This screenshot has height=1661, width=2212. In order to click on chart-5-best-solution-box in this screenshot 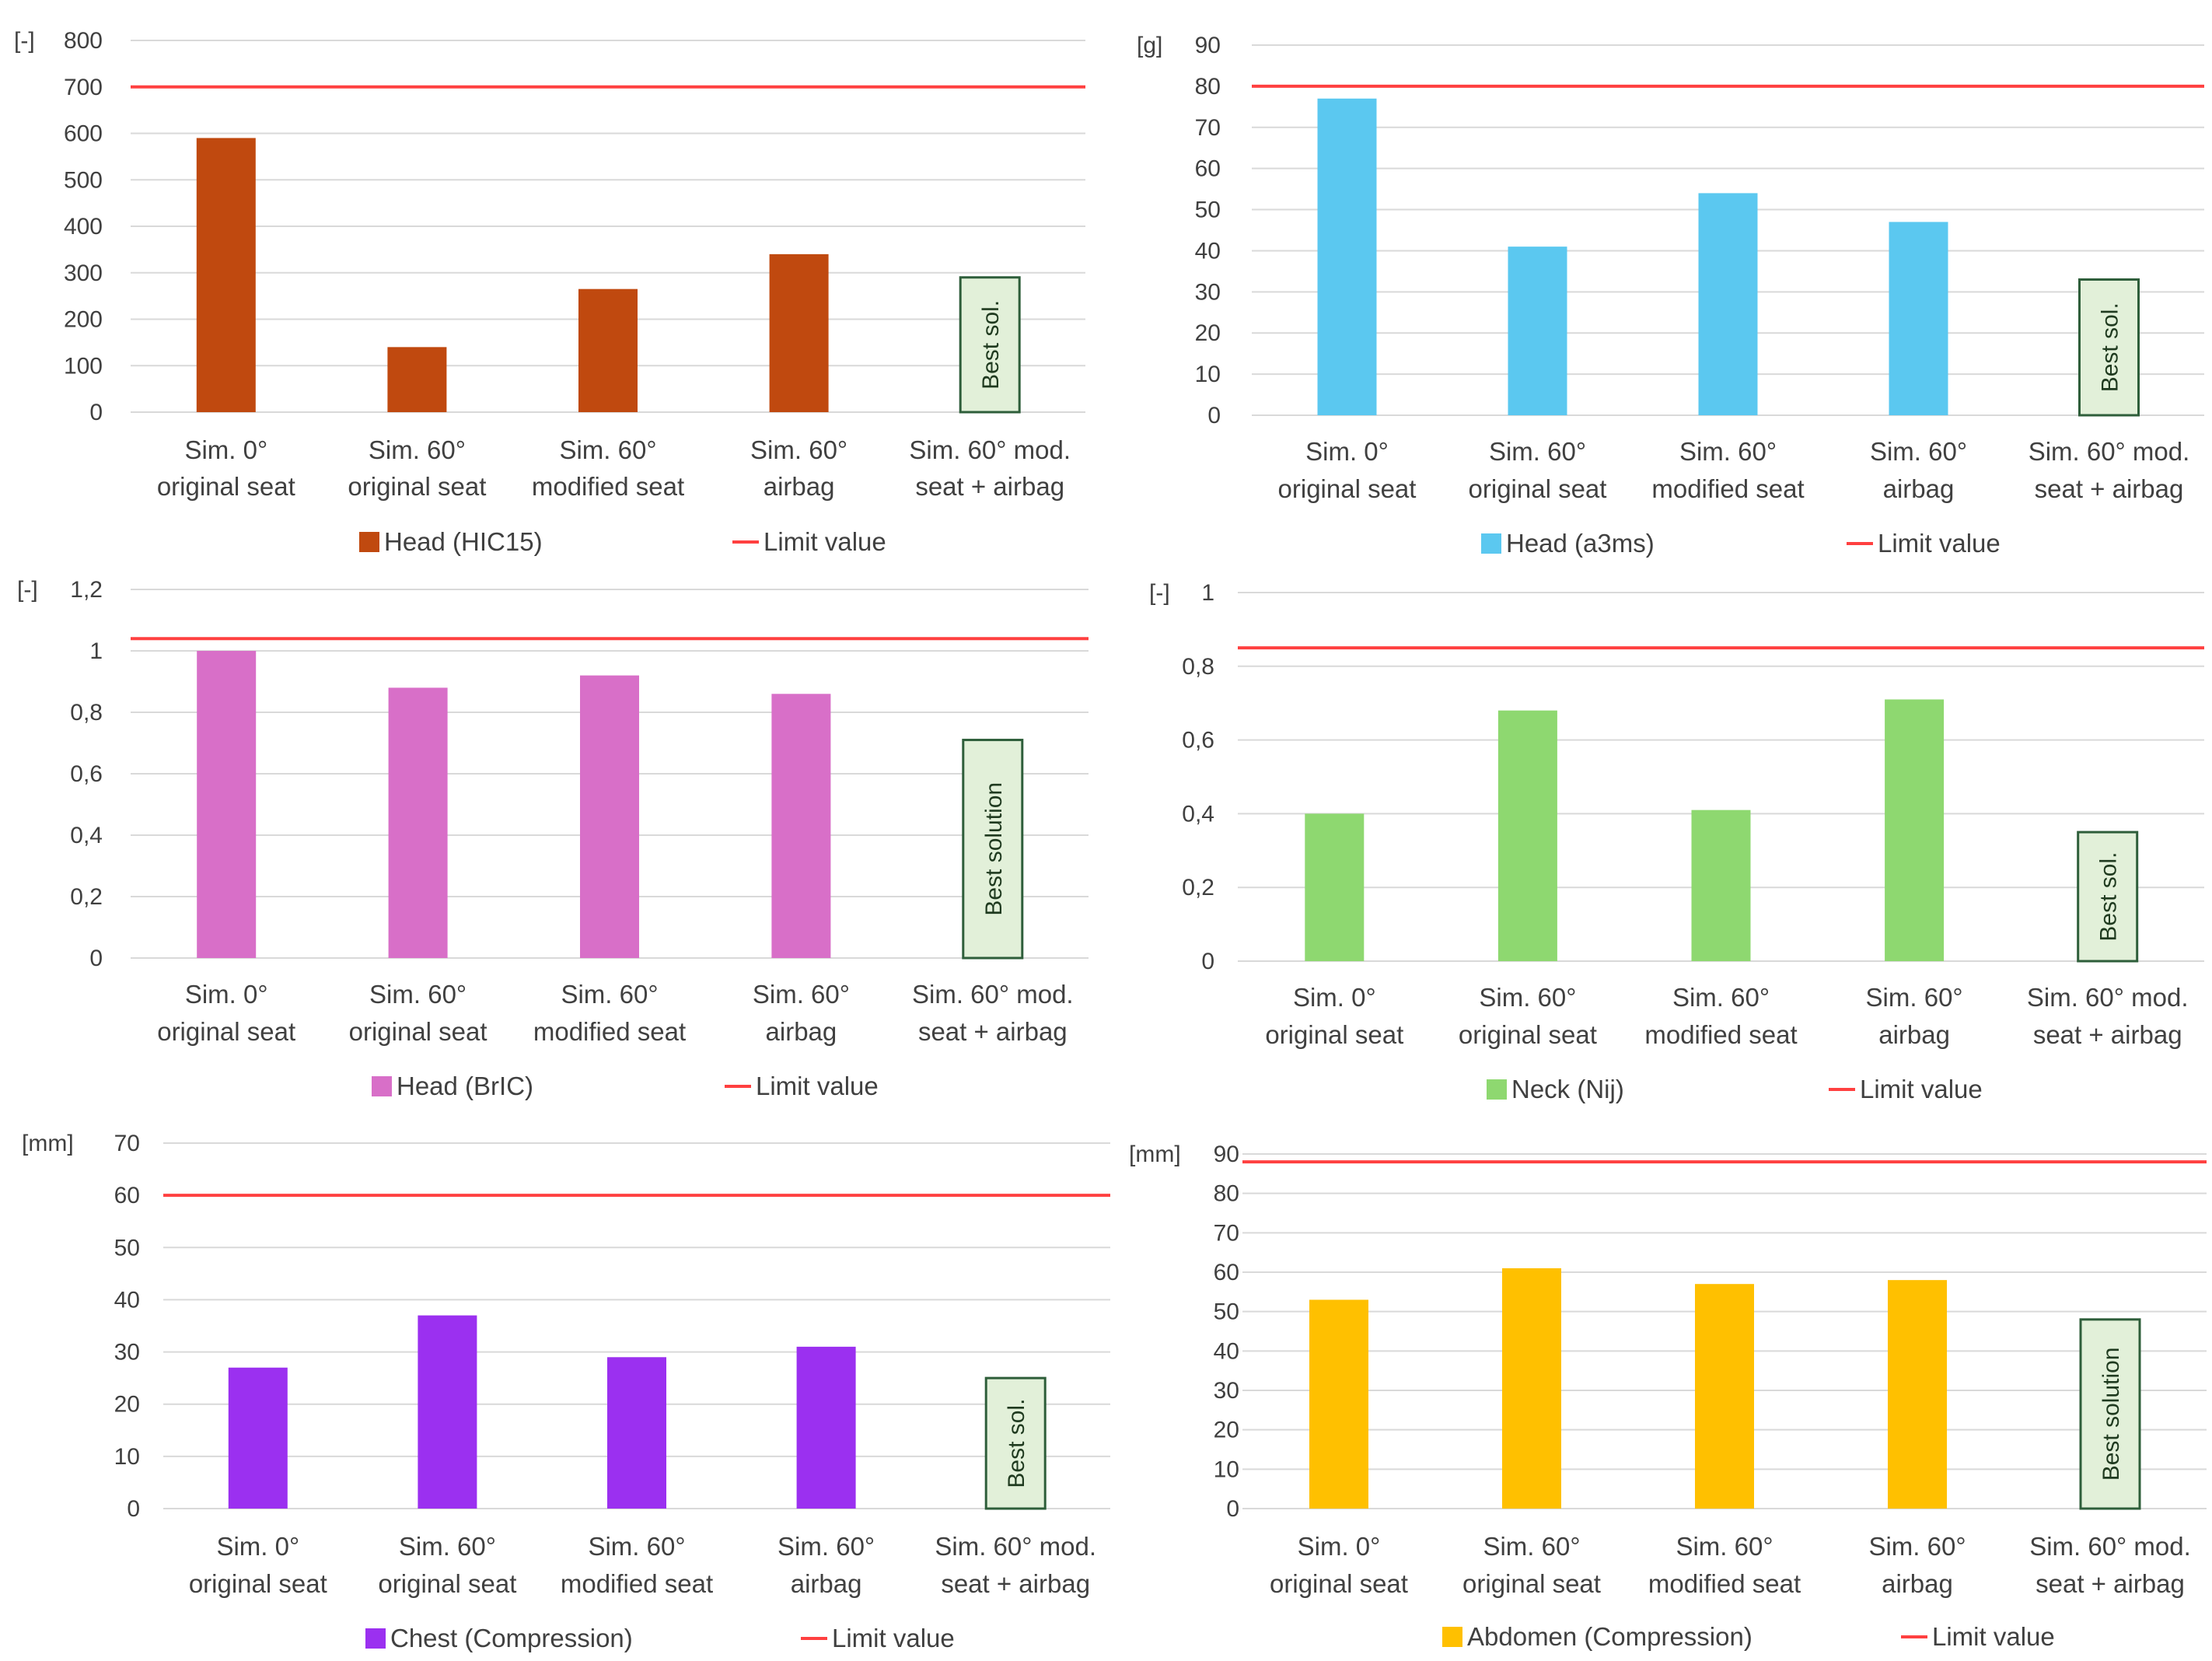, I will do `click(1016, 1443)`.